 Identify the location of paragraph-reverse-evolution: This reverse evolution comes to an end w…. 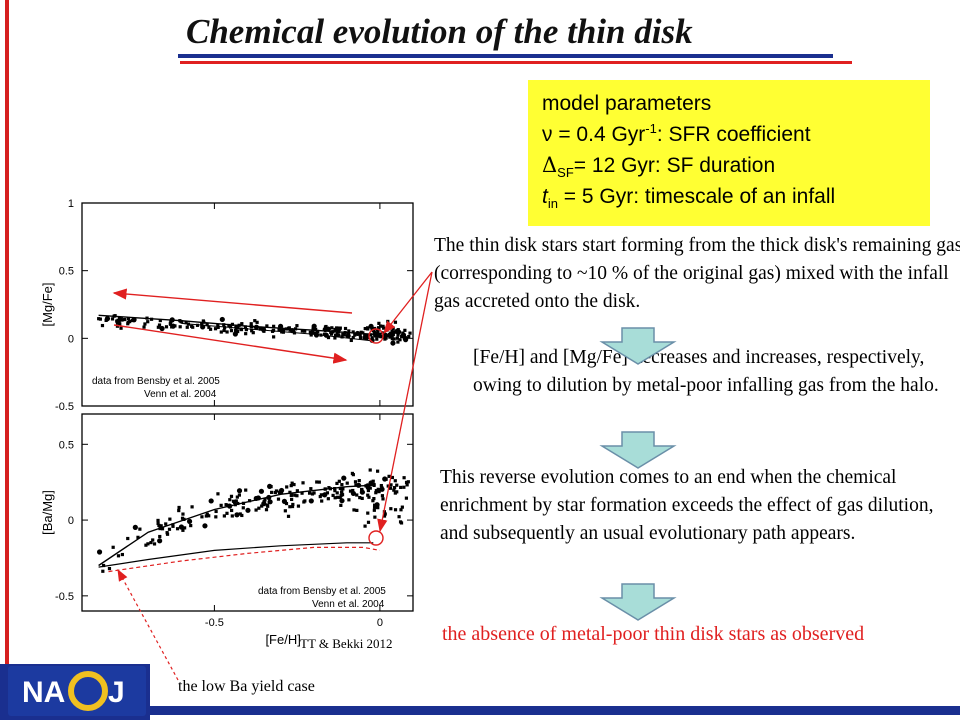
(687, 505).